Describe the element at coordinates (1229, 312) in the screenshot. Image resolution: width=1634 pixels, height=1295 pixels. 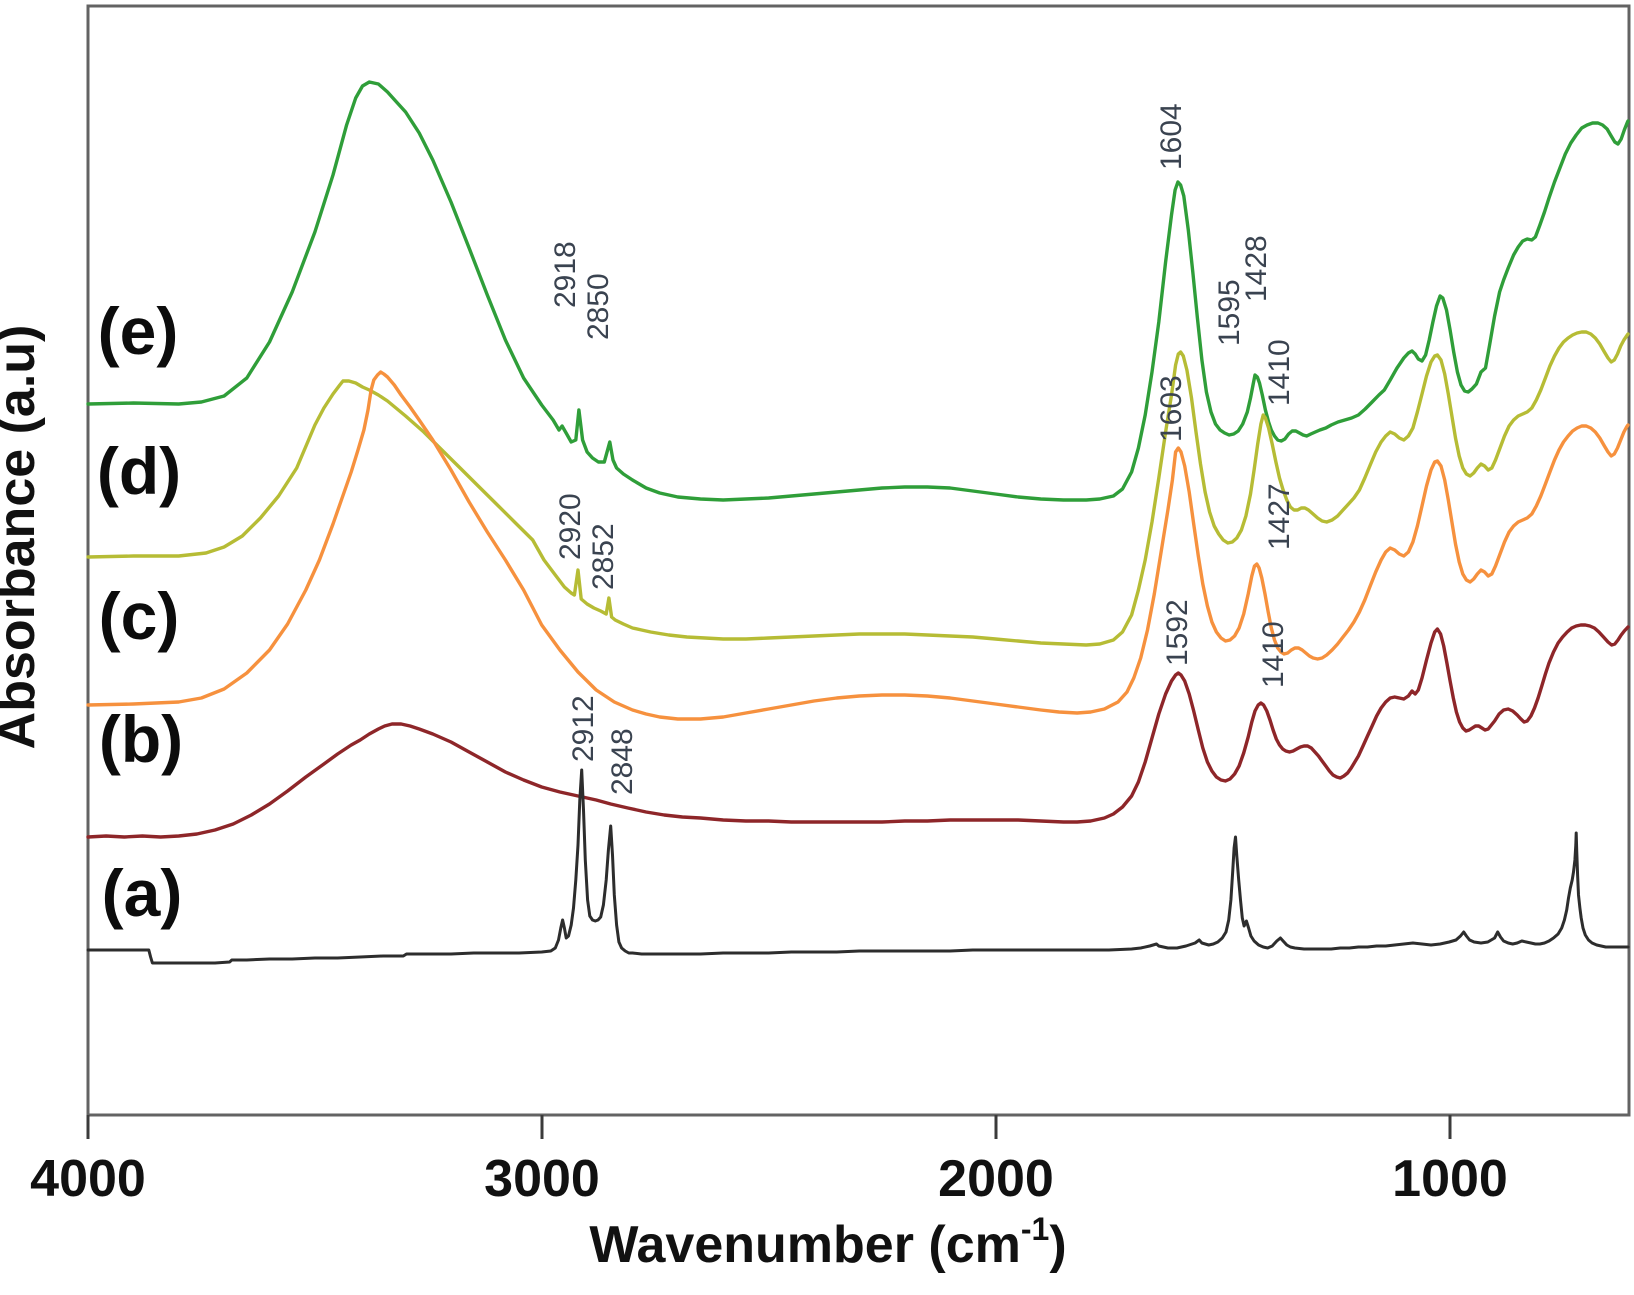
I see `peak-annotation-1595-8: 1595` at that location.